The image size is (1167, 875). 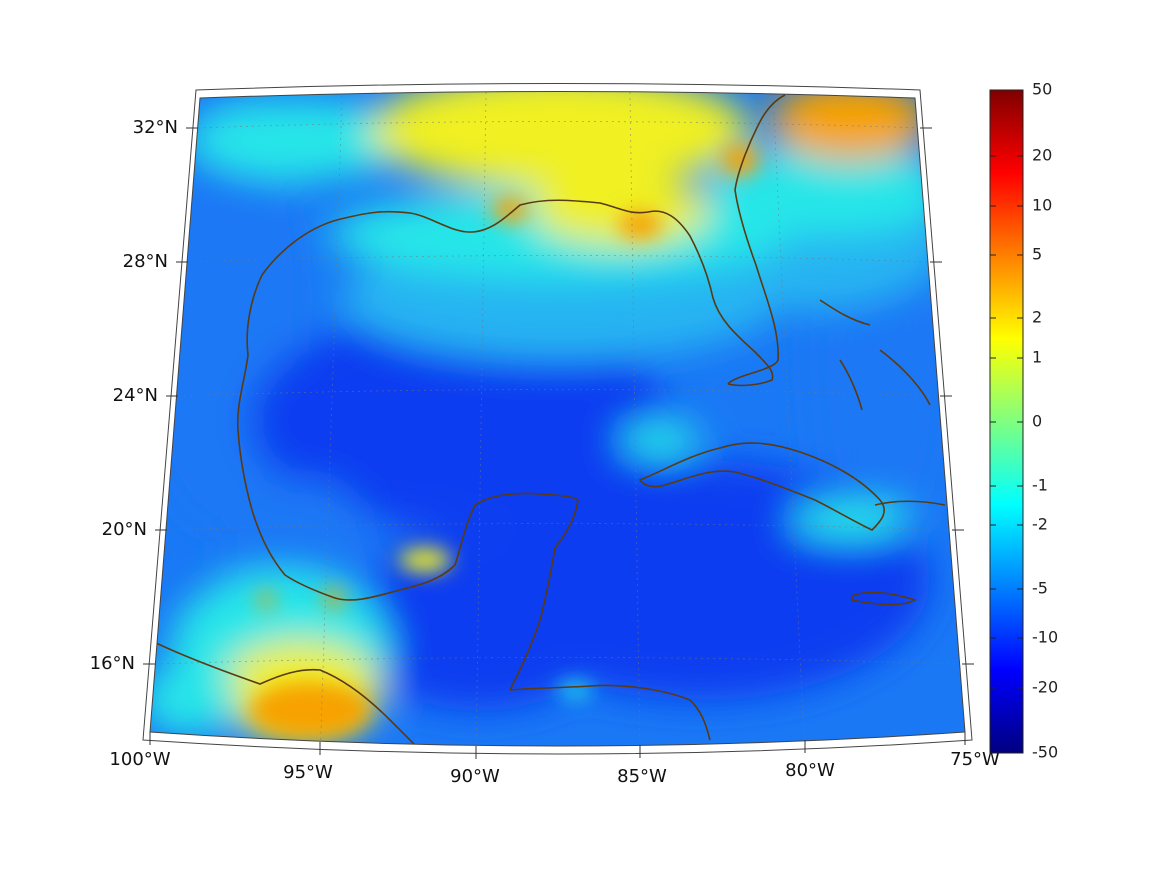 I want to click on lat-label-24: 24°N, so click(x=135, y=395).